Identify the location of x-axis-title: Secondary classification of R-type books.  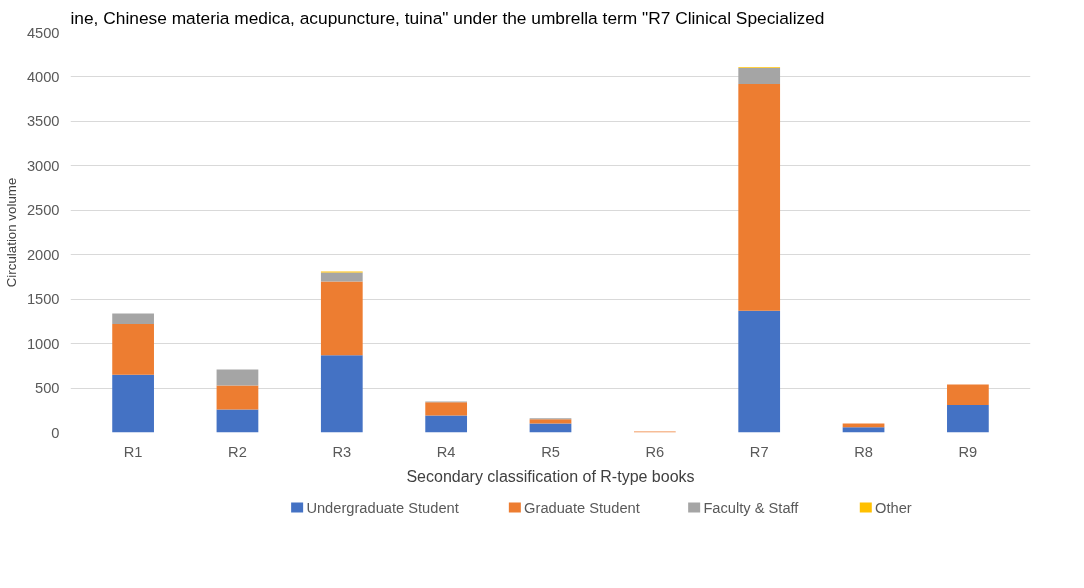
(550, 476).